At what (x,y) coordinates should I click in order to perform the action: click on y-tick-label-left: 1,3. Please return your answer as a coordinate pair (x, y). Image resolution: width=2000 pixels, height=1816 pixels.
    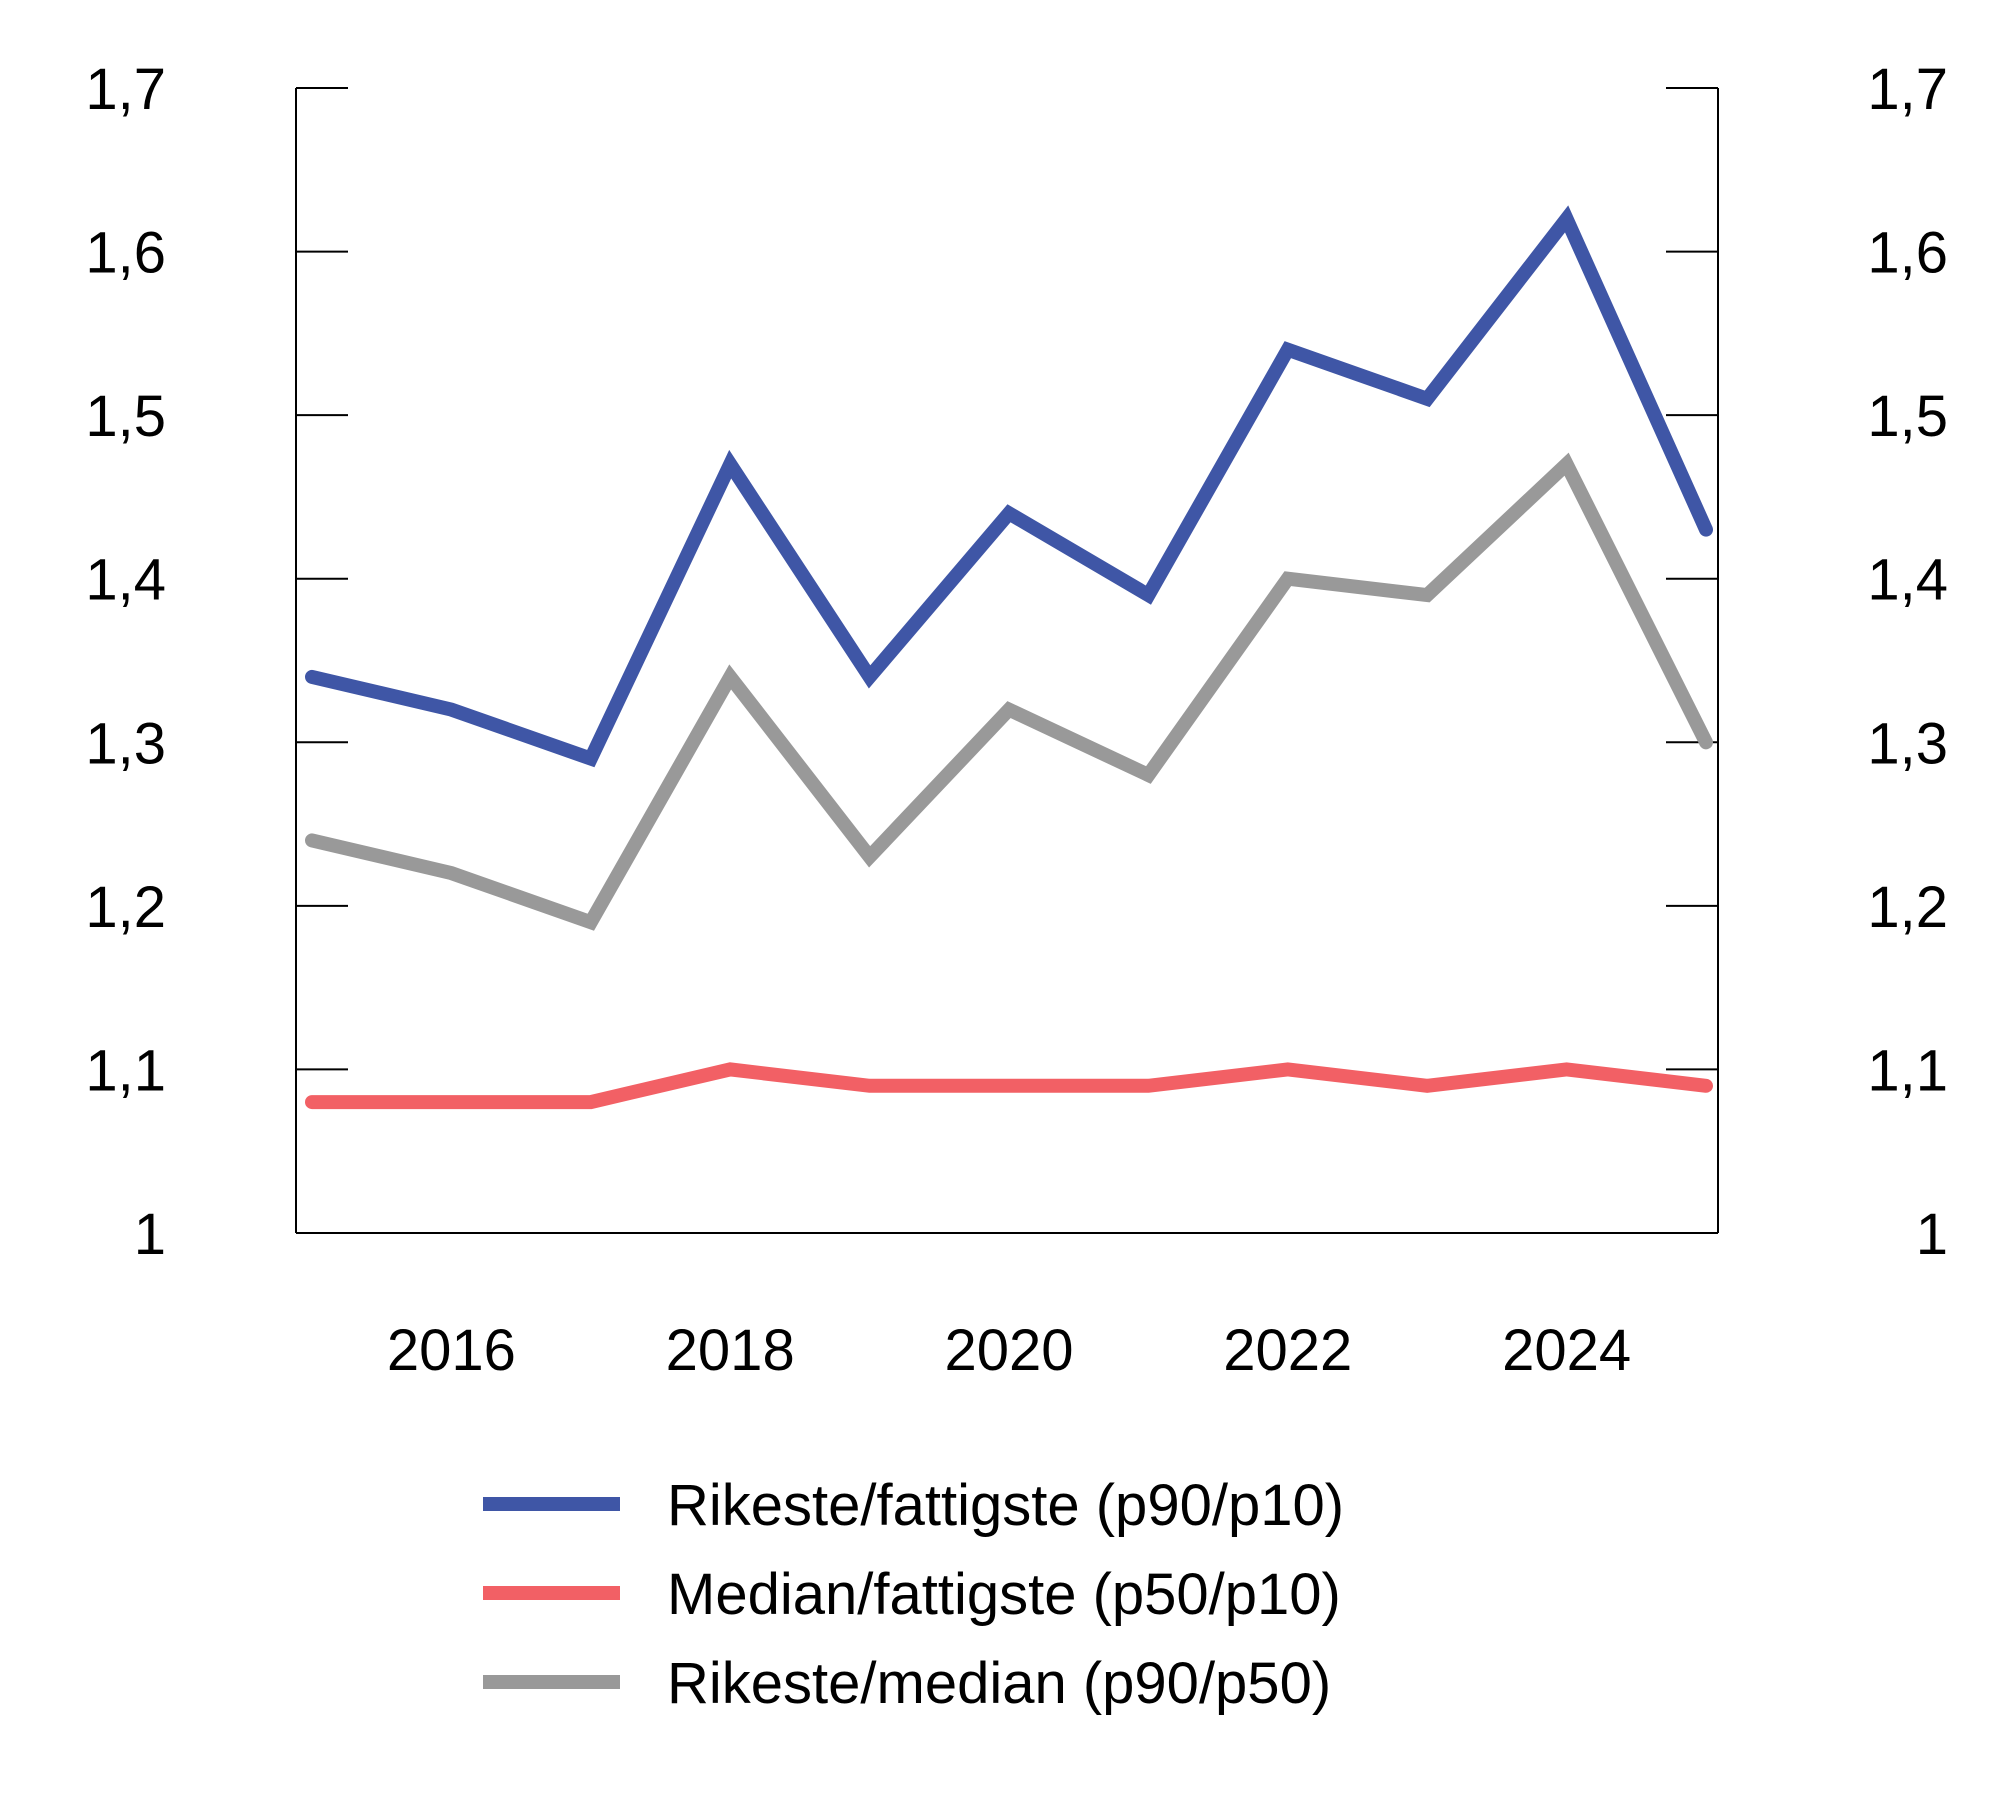
    Looking at the image, I should click on (125, 743).